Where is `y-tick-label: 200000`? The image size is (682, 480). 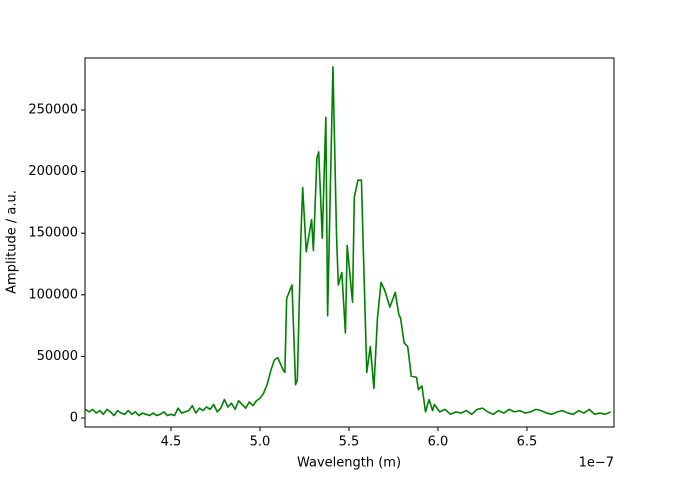
y-tick-label: 200000 is located at coordinates (53, 171).